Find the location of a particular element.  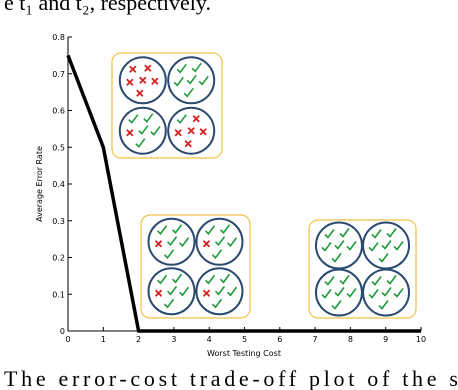

x-tick-label: 10 is located at coordinates (421, 339).